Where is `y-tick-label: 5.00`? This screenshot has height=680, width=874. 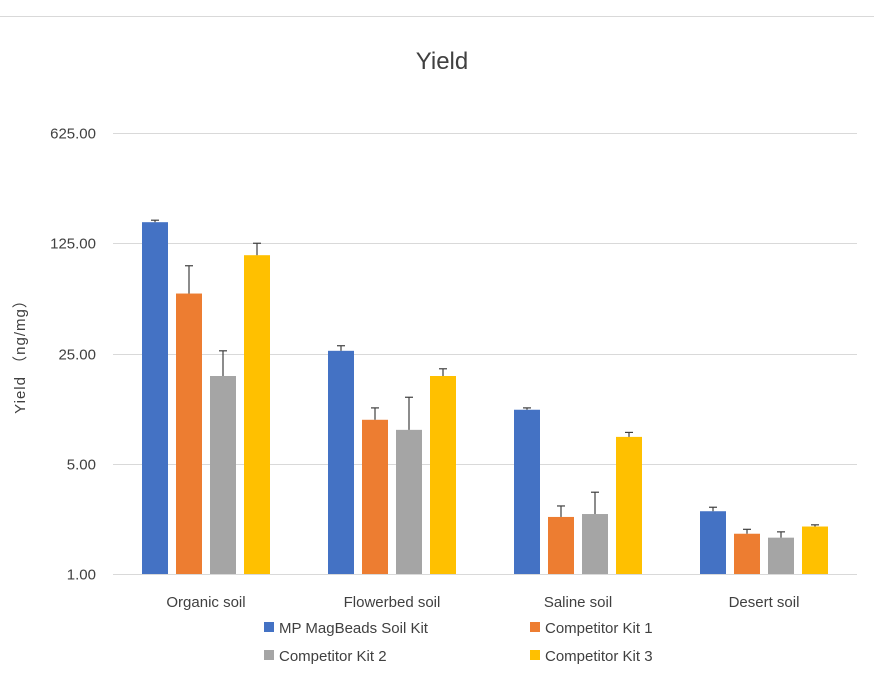 y-tick-label: 5.00 is located at coordinates (81, 465).